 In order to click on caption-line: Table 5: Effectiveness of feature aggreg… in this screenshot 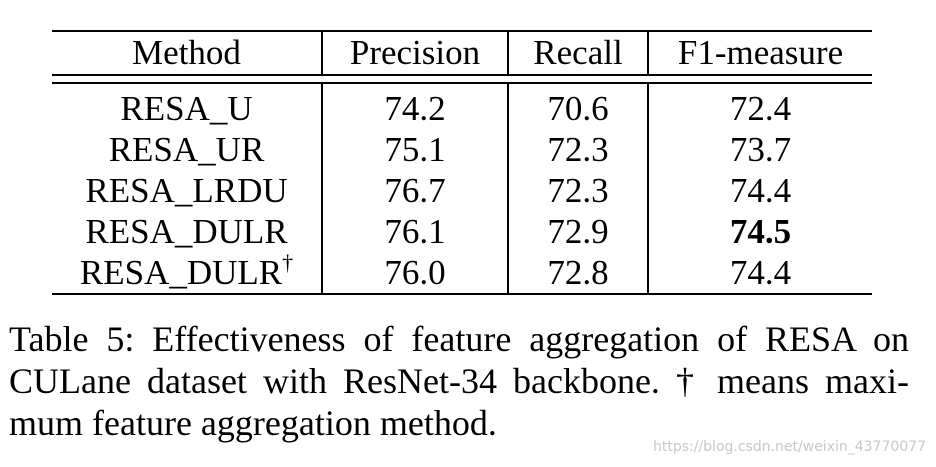, I will do `click(459, 339)`.